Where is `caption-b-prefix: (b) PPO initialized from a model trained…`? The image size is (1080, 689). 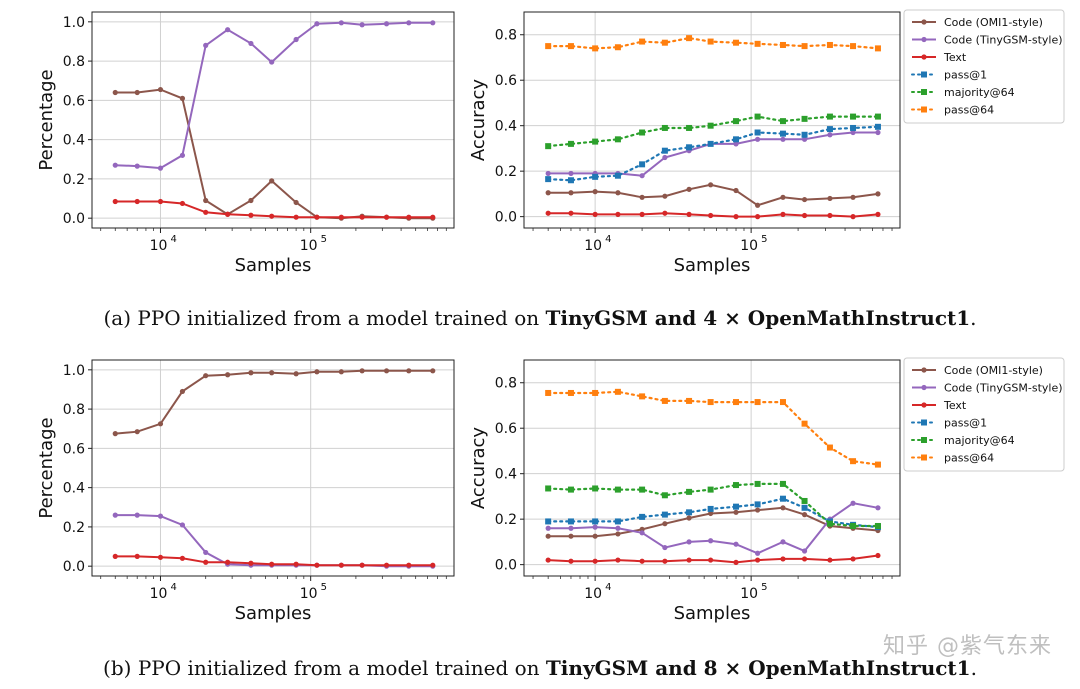
caption-b-prefix: (b) PPO initialized from a model trained… is located at coordinates (324, 668).